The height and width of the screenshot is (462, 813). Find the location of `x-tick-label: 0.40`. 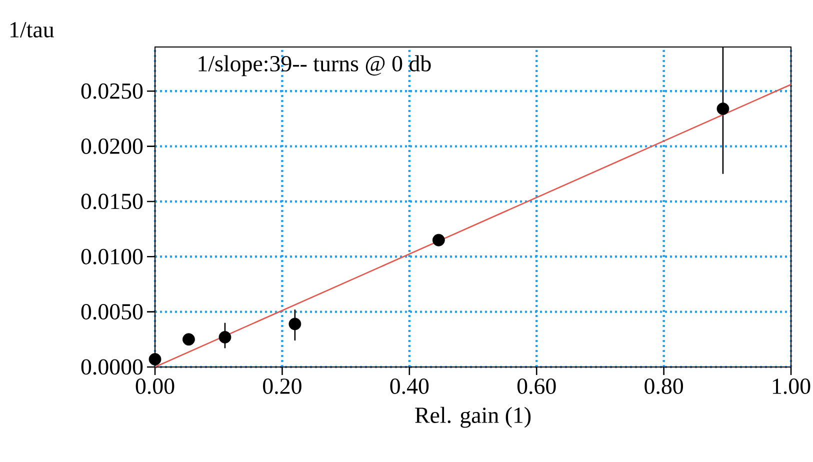

x-tick-label: 0.40 is located at coordinates (409, 386).